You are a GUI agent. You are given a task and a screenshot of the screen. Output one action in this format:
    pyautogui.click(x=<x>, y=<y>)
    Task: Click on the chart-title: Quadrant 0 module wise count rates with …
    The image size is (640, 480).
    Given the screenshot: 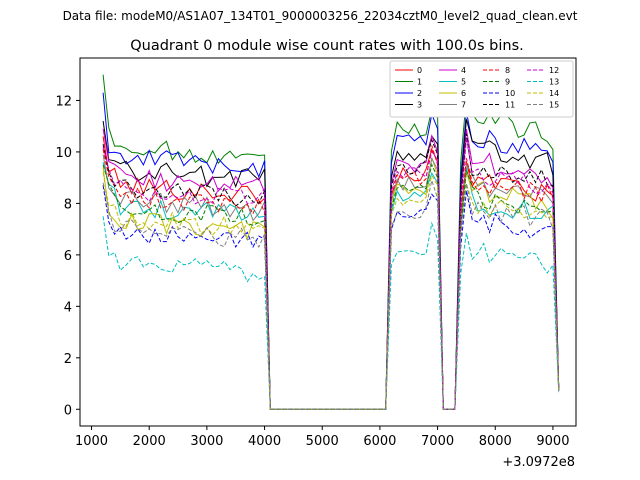 What is the action you would take?
    pyautogui.click(x=327, y=46)
    